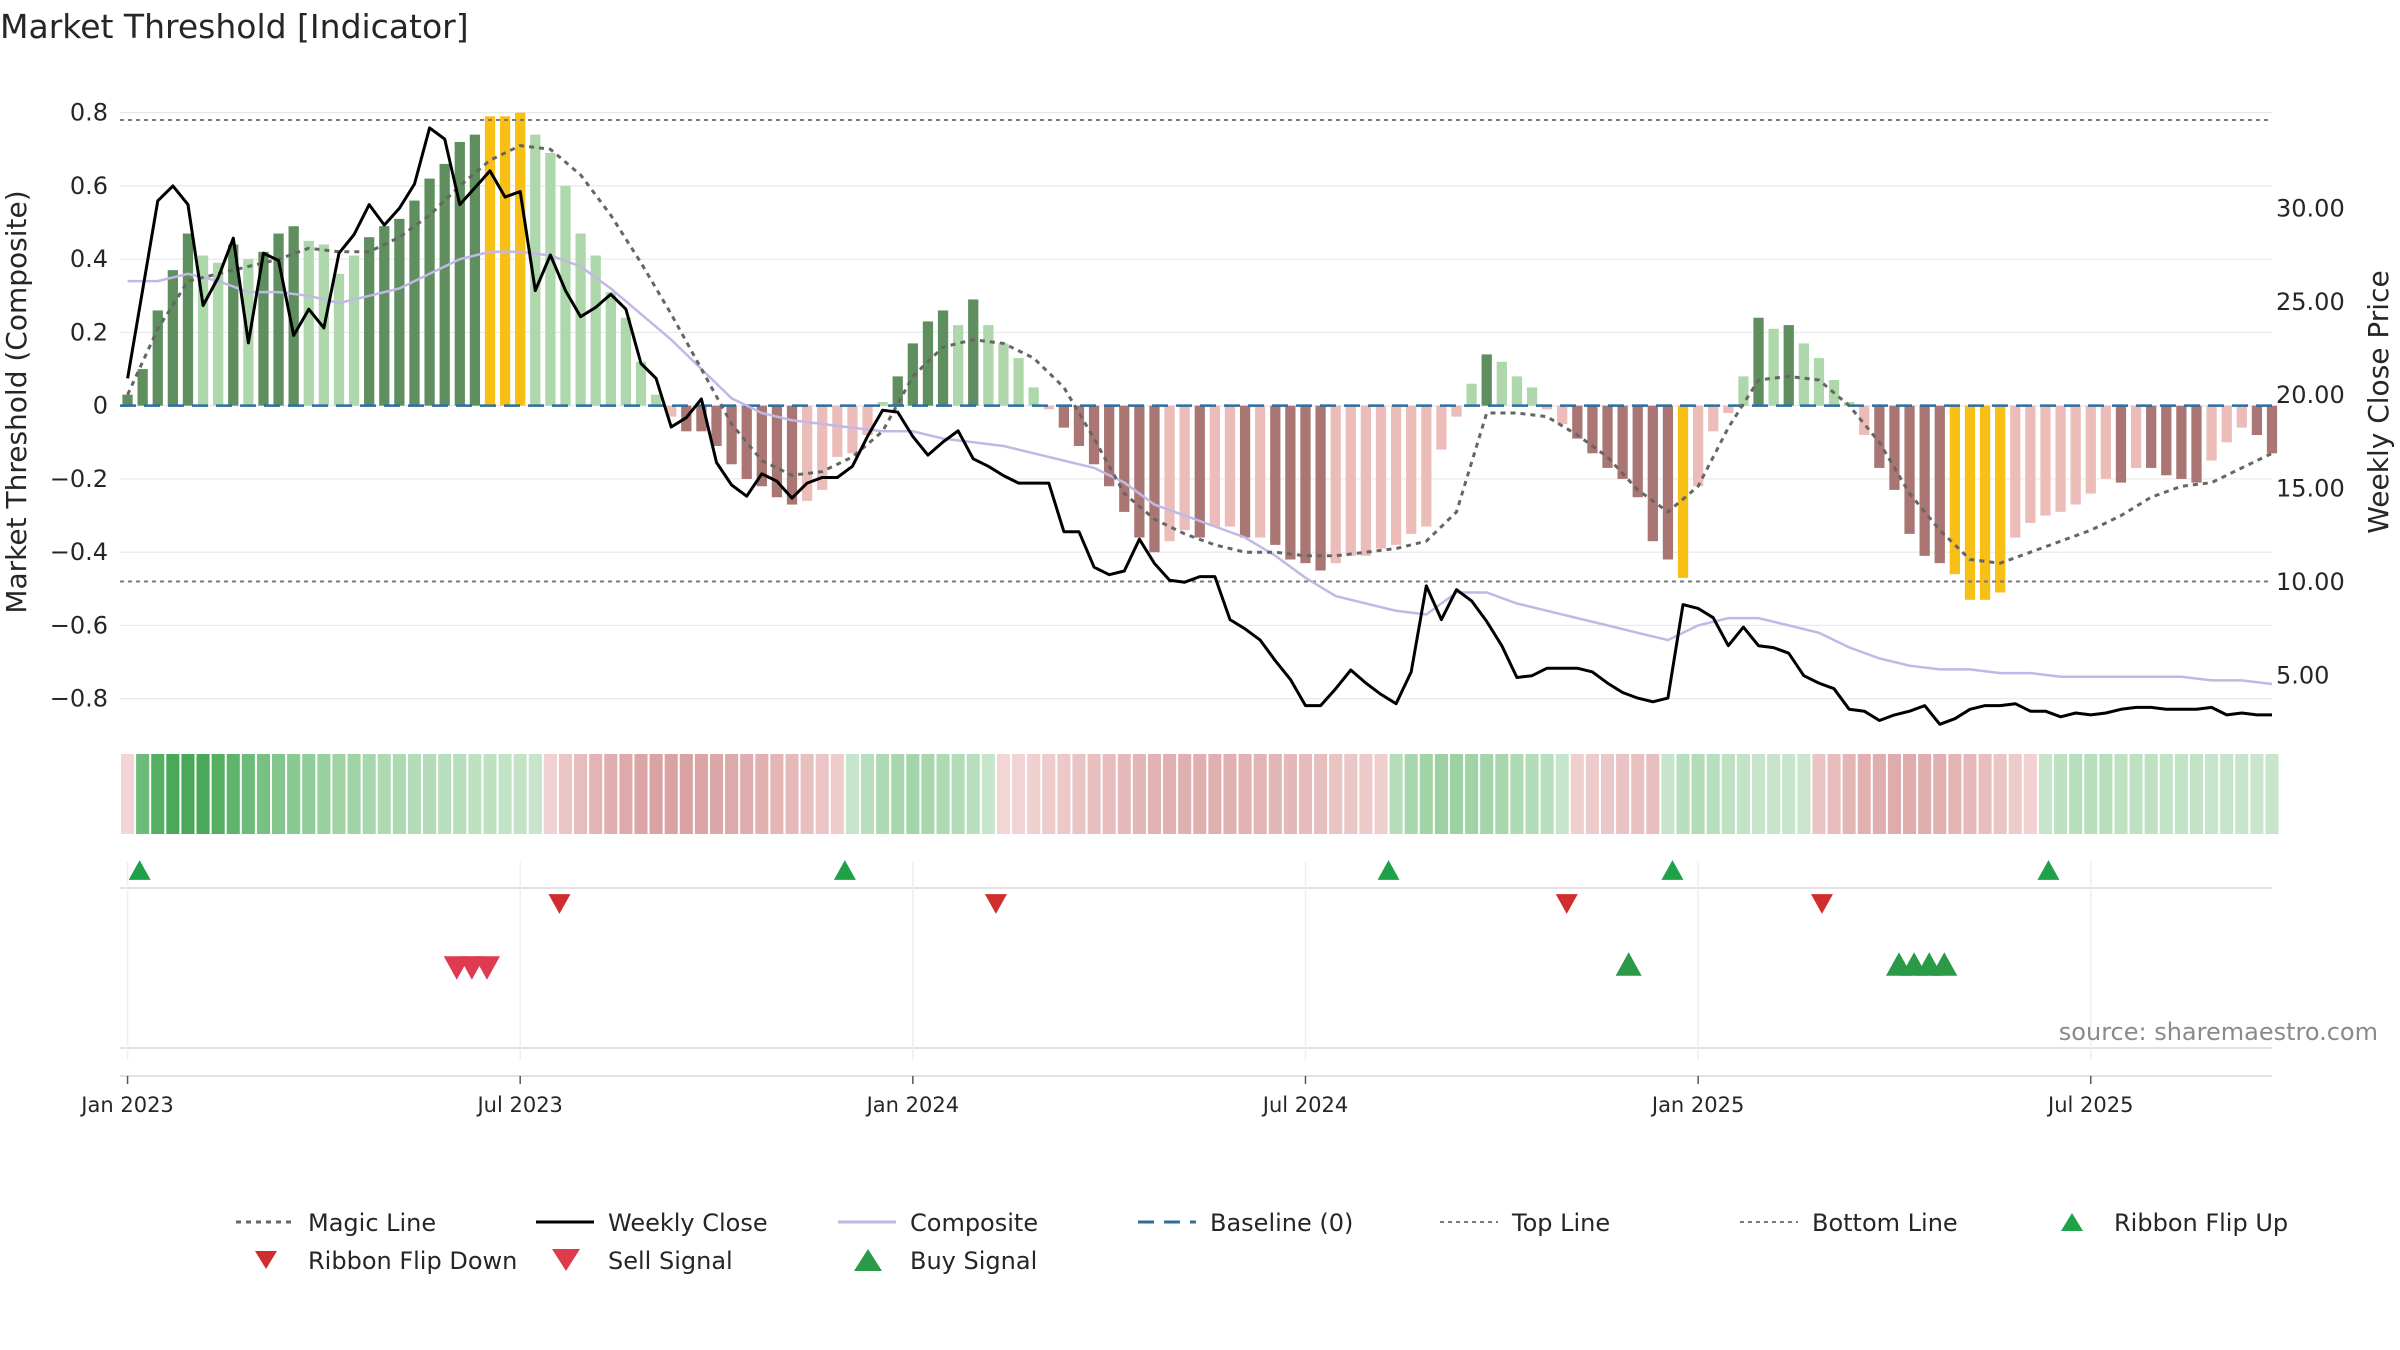 This screenshot has width=2400, height=1350. I want to click on x-tick-label: Jul 2023, so click(518, 1105).